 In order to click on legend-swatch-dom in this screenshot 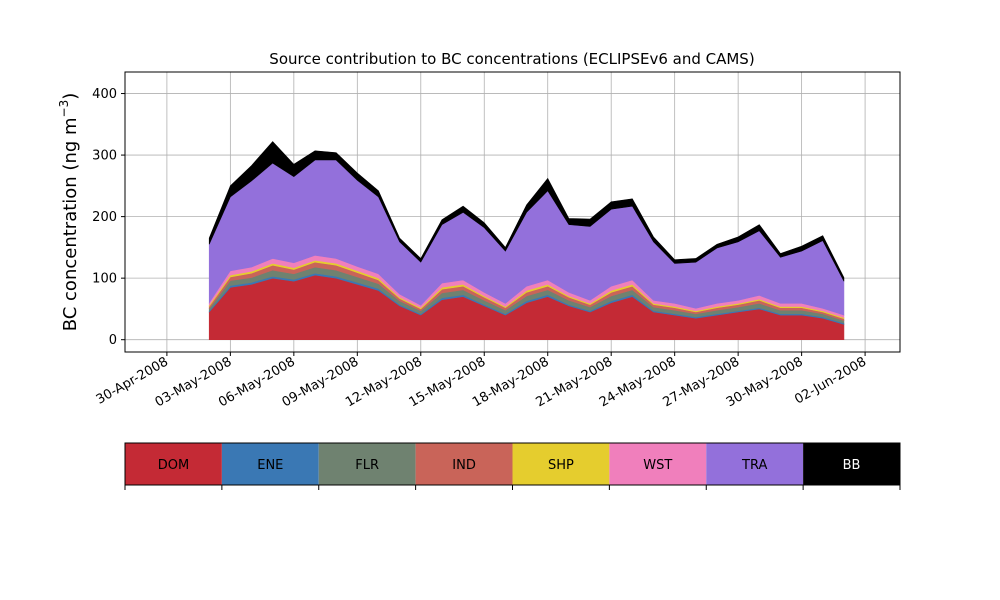, I will do `click(173, 464)`.